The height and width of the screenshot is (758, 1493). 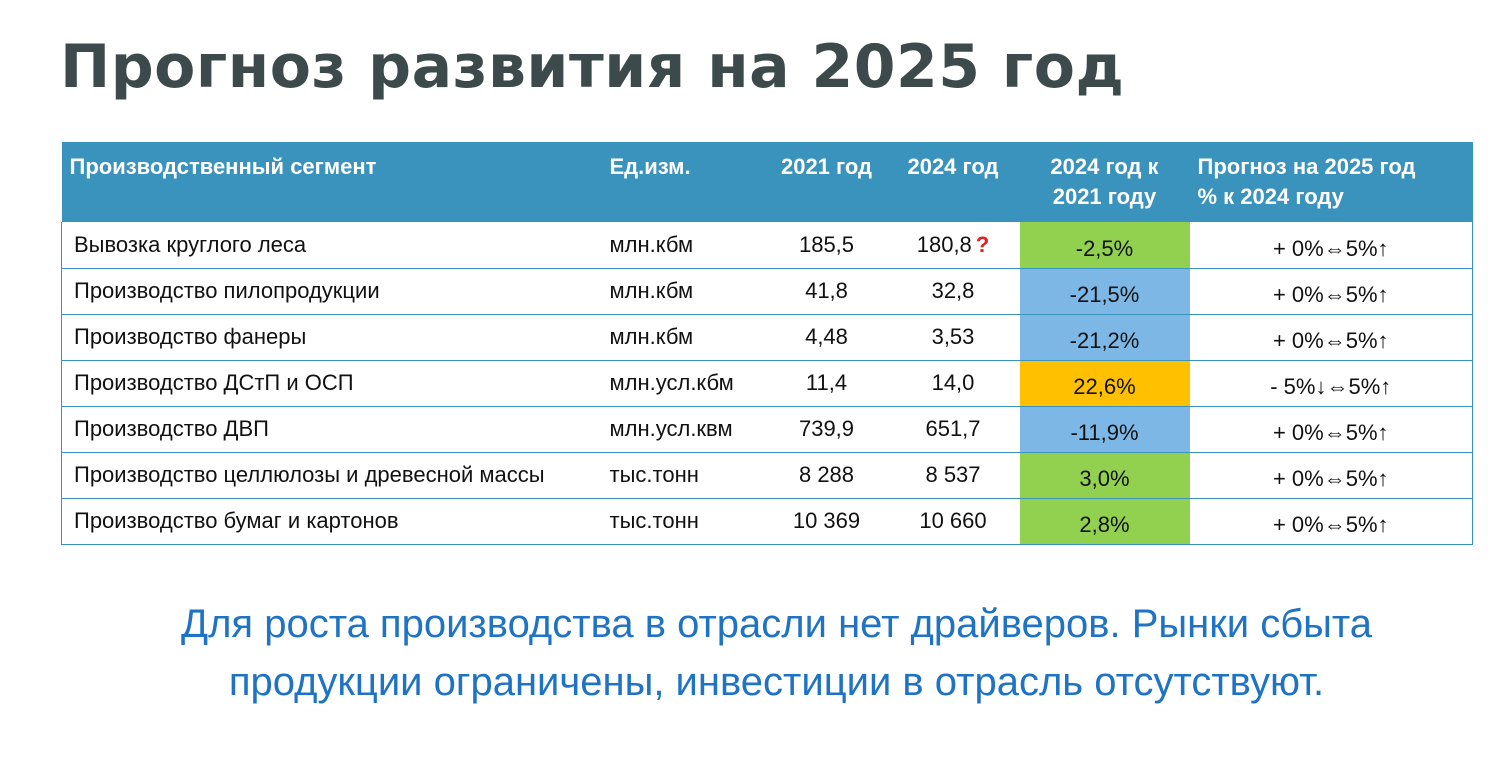 I want to click on arrow-down-icon: ↓, so click(x=1321, y=386).